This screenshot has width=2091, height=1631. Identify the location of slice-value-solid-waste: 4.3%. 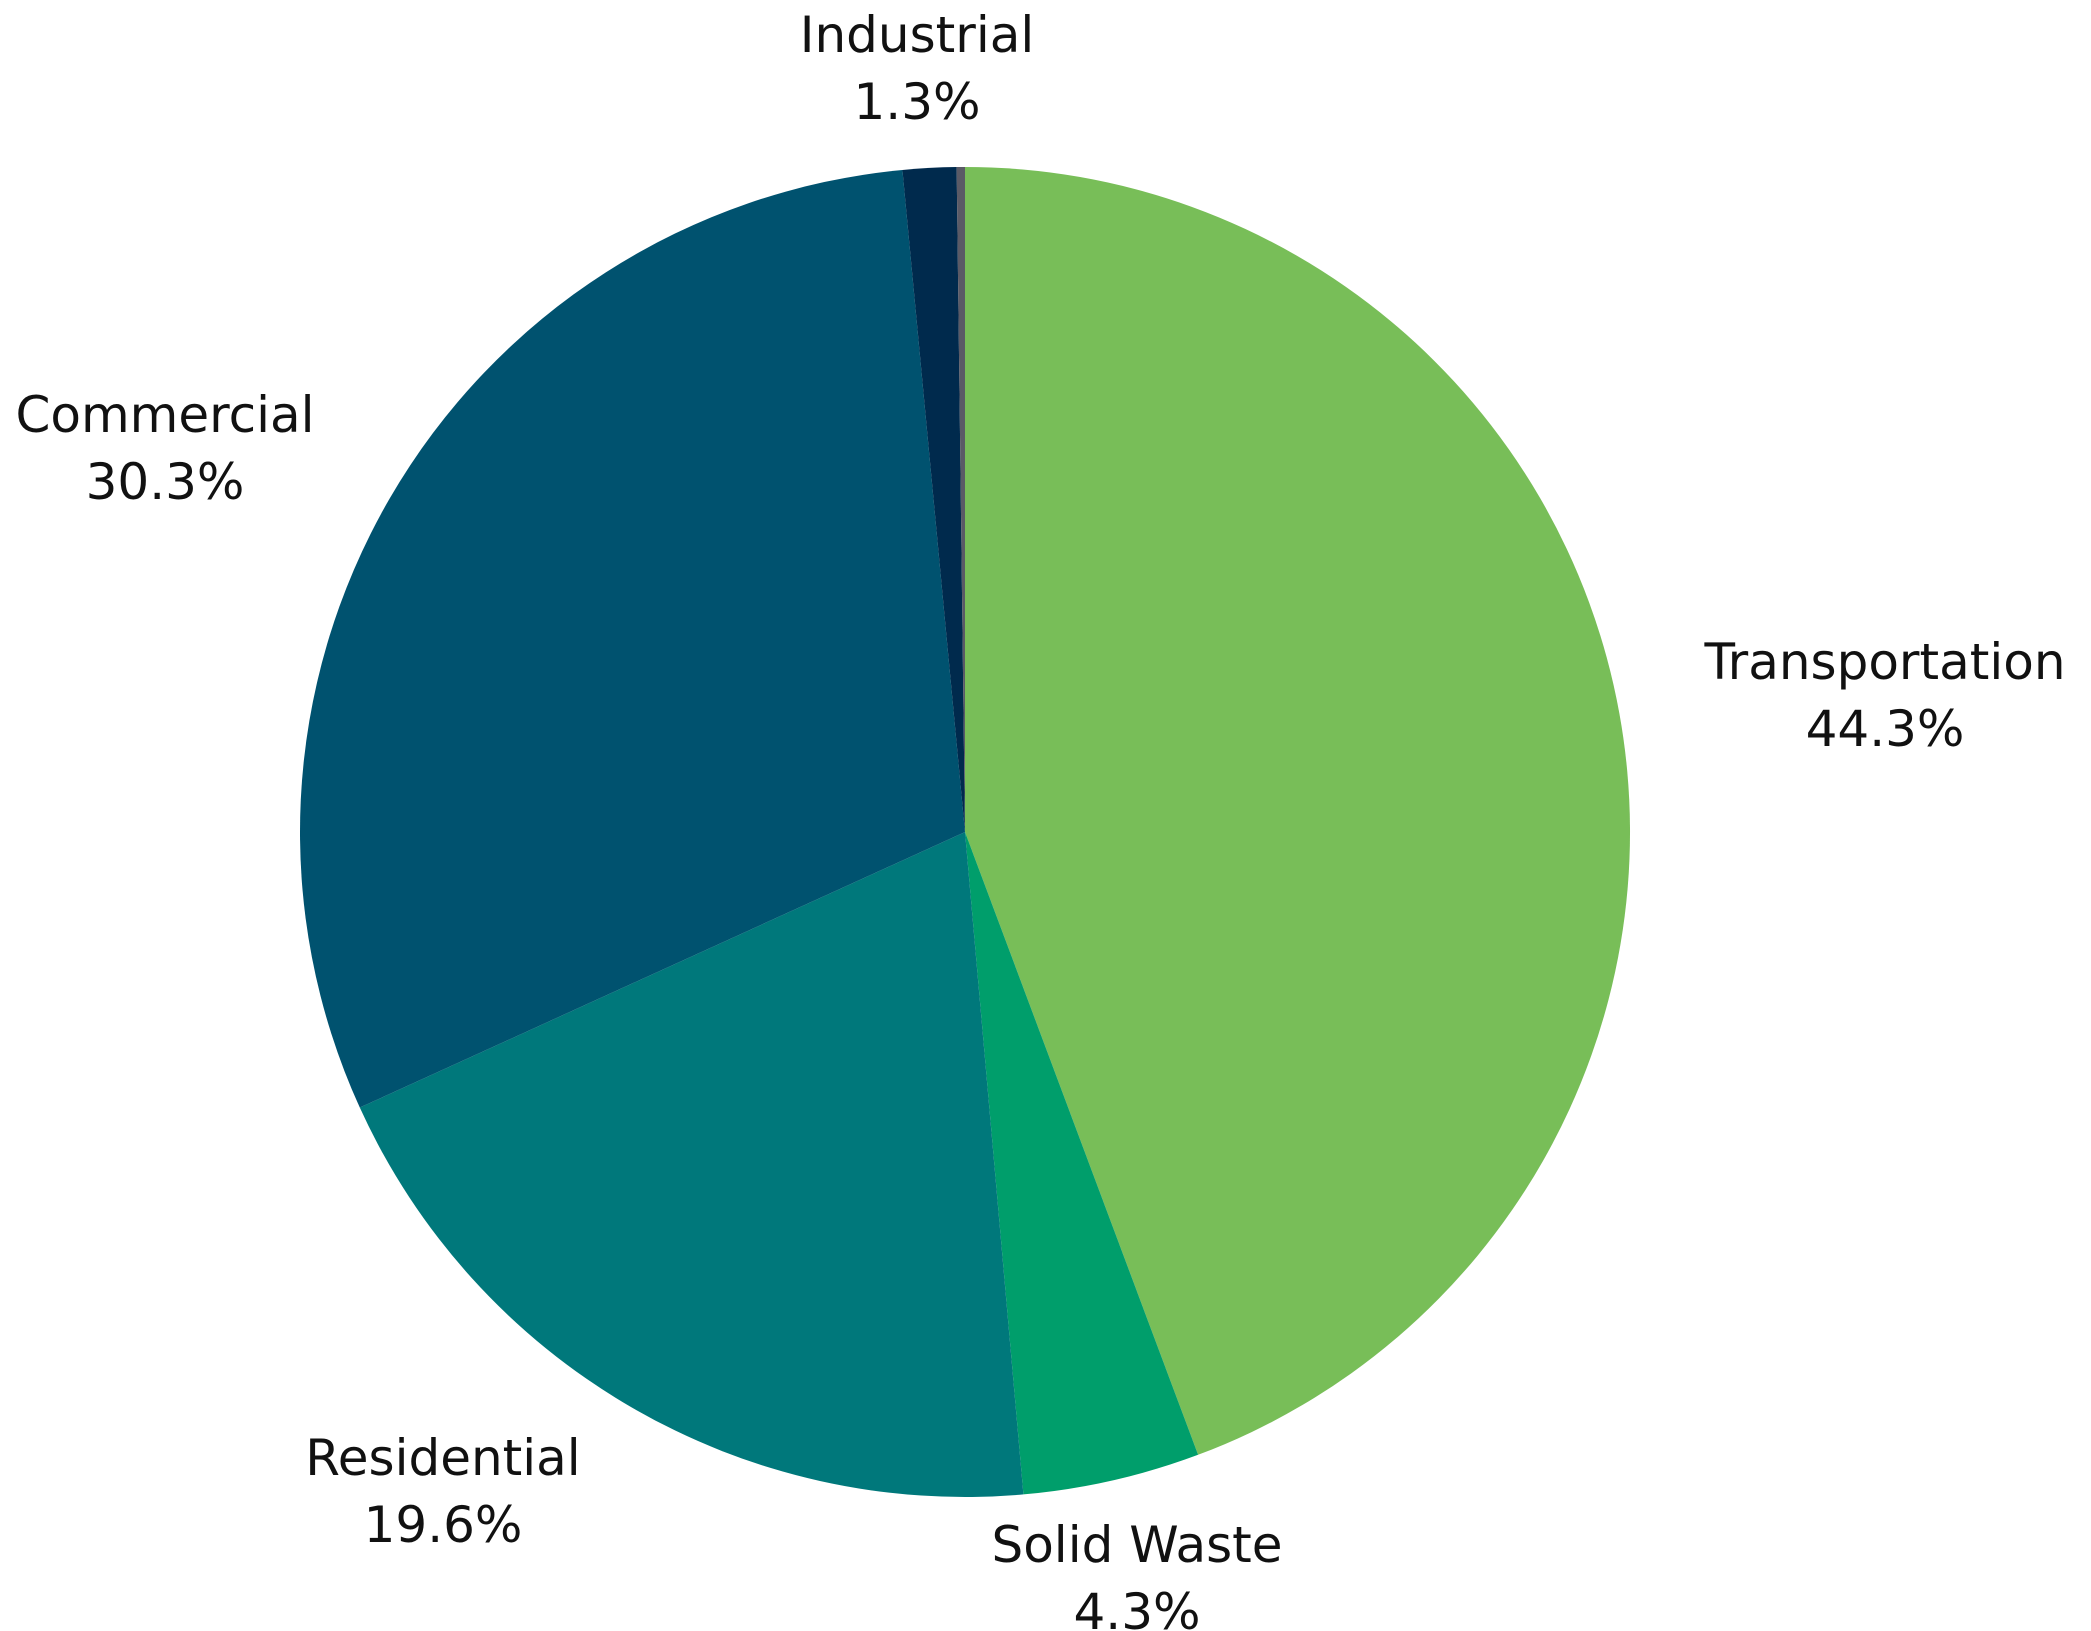
(1136, 1607).